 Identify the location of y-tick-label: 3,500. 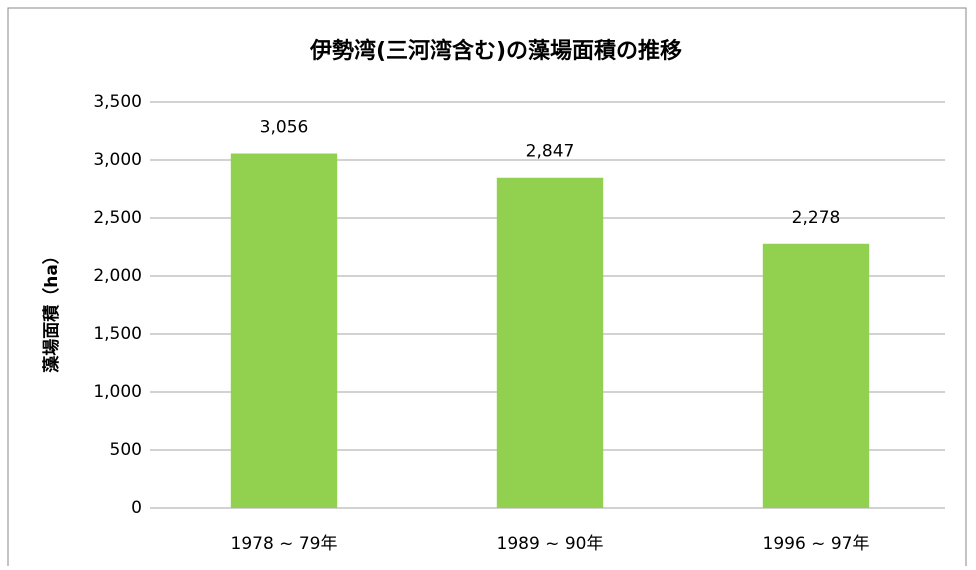
(117, 102).